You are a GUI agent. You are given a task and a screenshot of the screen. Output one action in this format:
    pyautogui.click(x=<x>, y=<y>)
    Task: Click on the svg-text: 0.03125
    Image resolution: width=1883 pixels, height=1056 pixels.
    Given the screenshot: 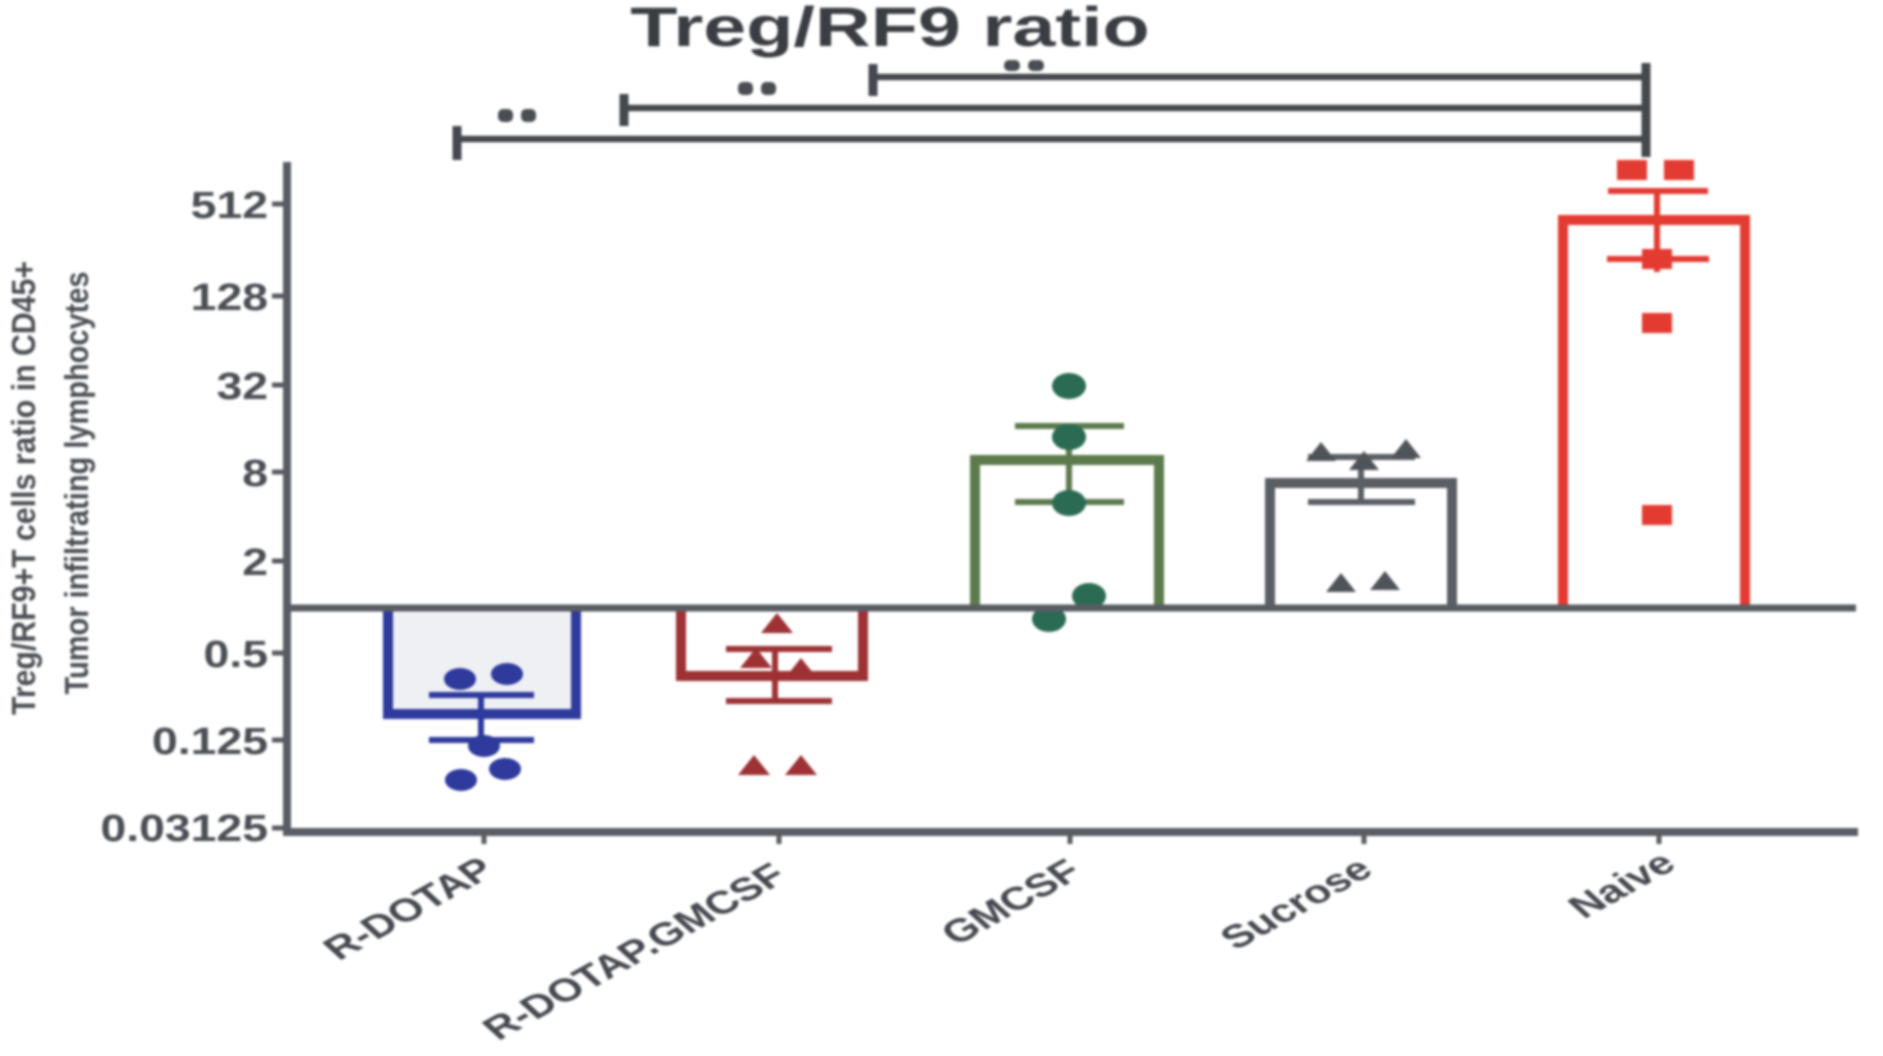 What is the action you would take?
    pyautogui.click(x=184, y=828)
    